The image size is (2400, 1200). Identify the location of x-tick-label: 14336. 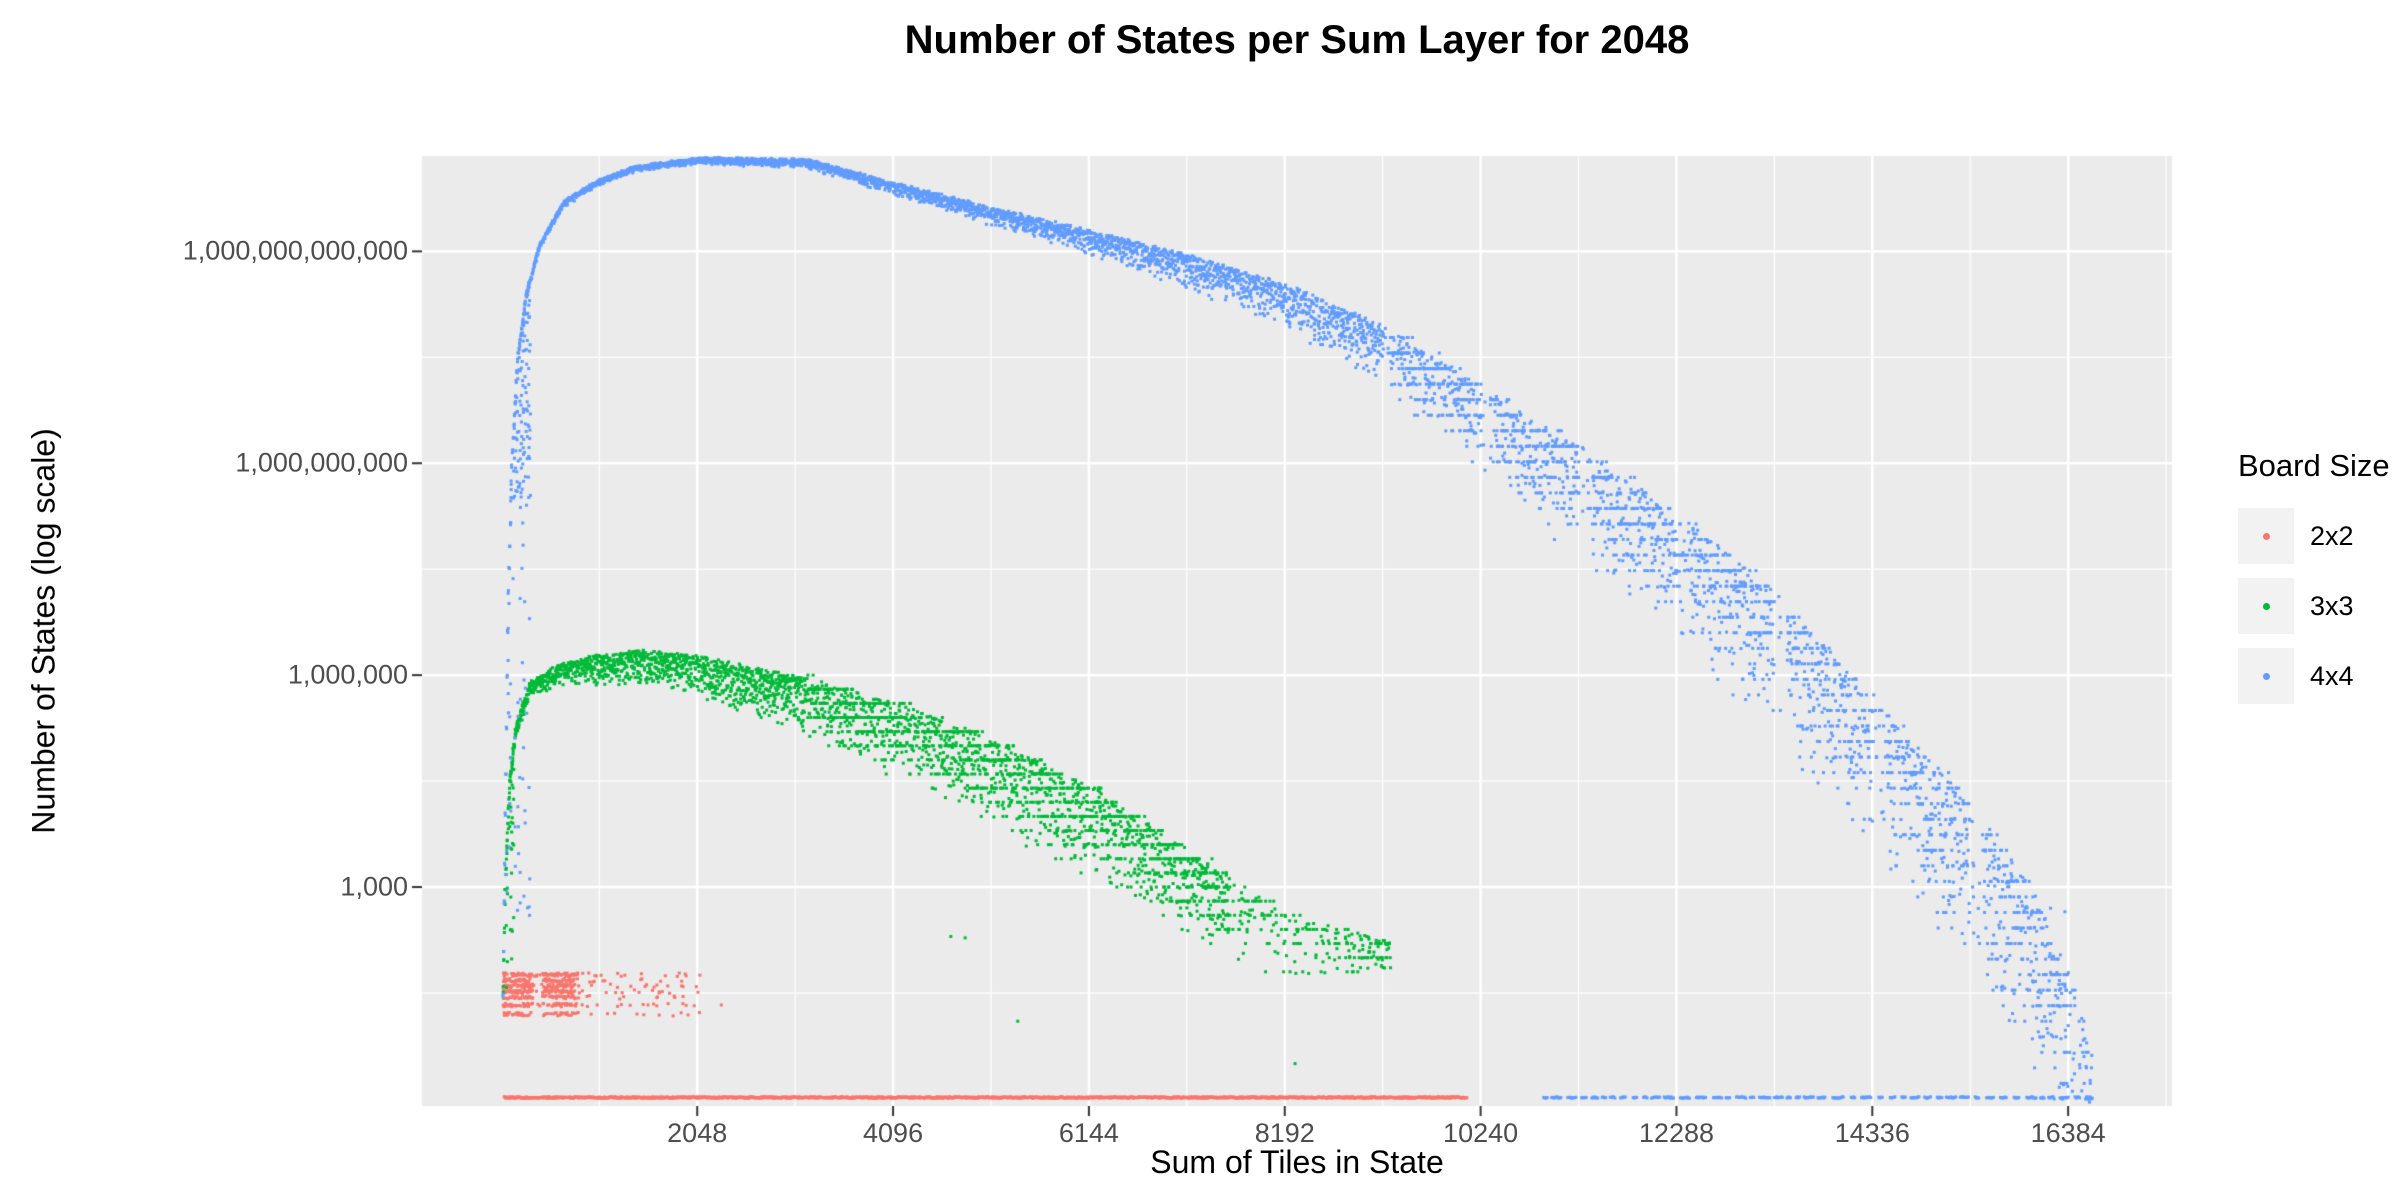
(1872, 1133).